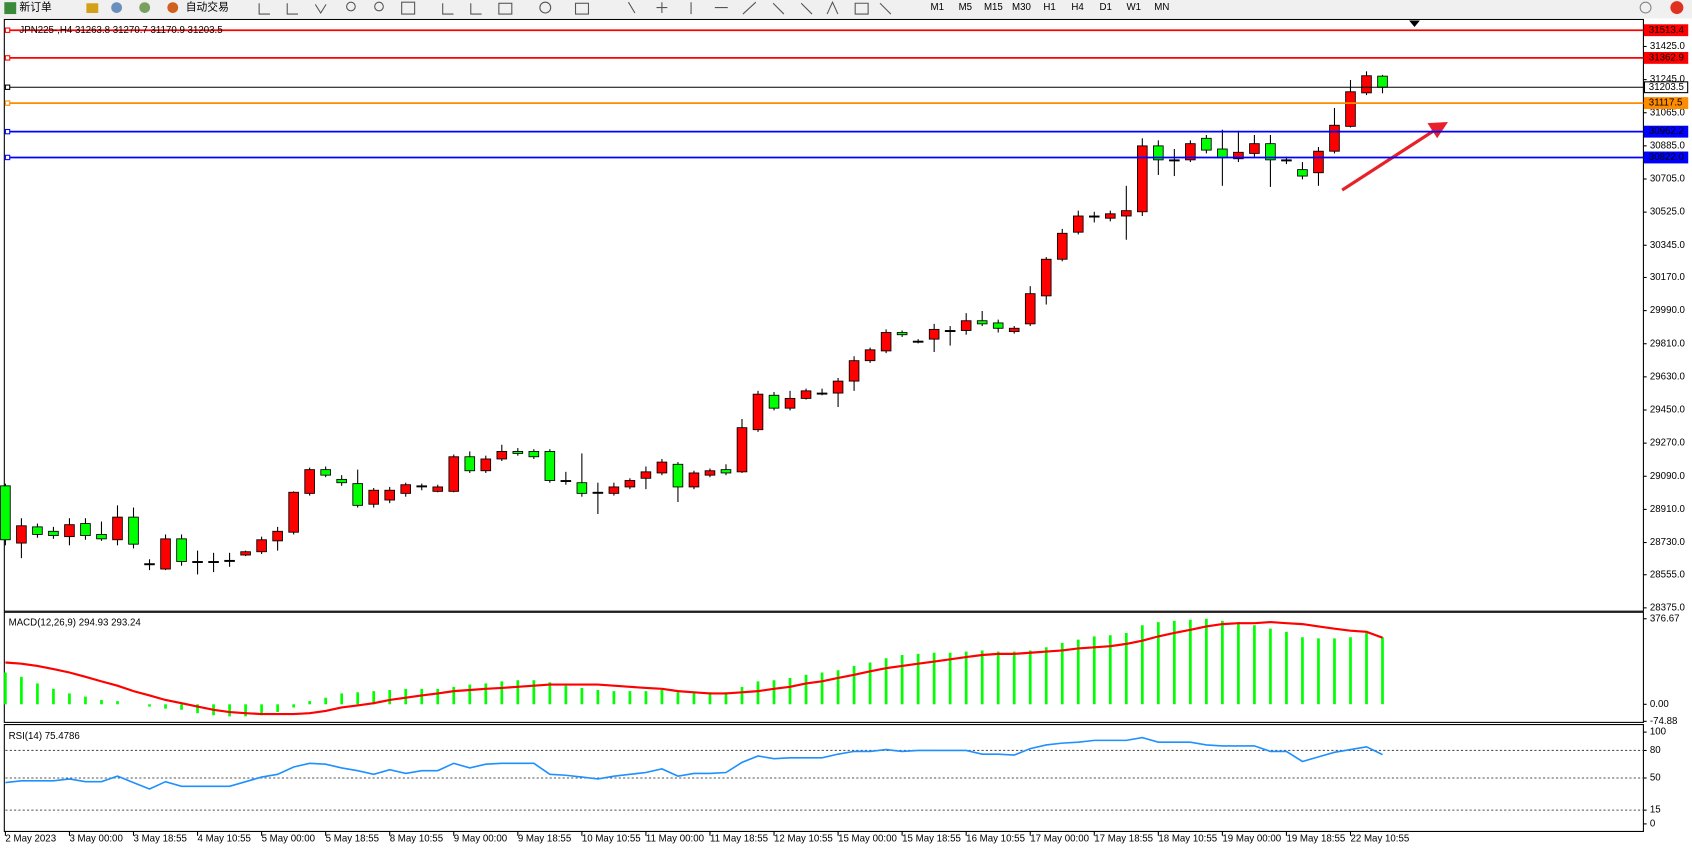  Describe the element at coordinates (759, 7) in the screenshot. I see `draw-tools` at that location.